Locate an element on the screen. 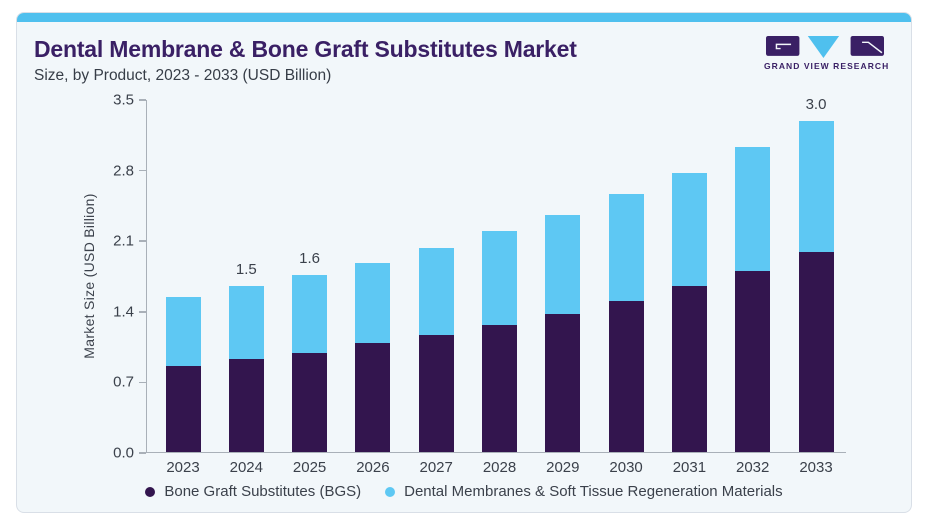 Image resolution: width=928 pixels, height=525 pixels. bar-segment-membranes-2033 is located at coordinates (816, 186).